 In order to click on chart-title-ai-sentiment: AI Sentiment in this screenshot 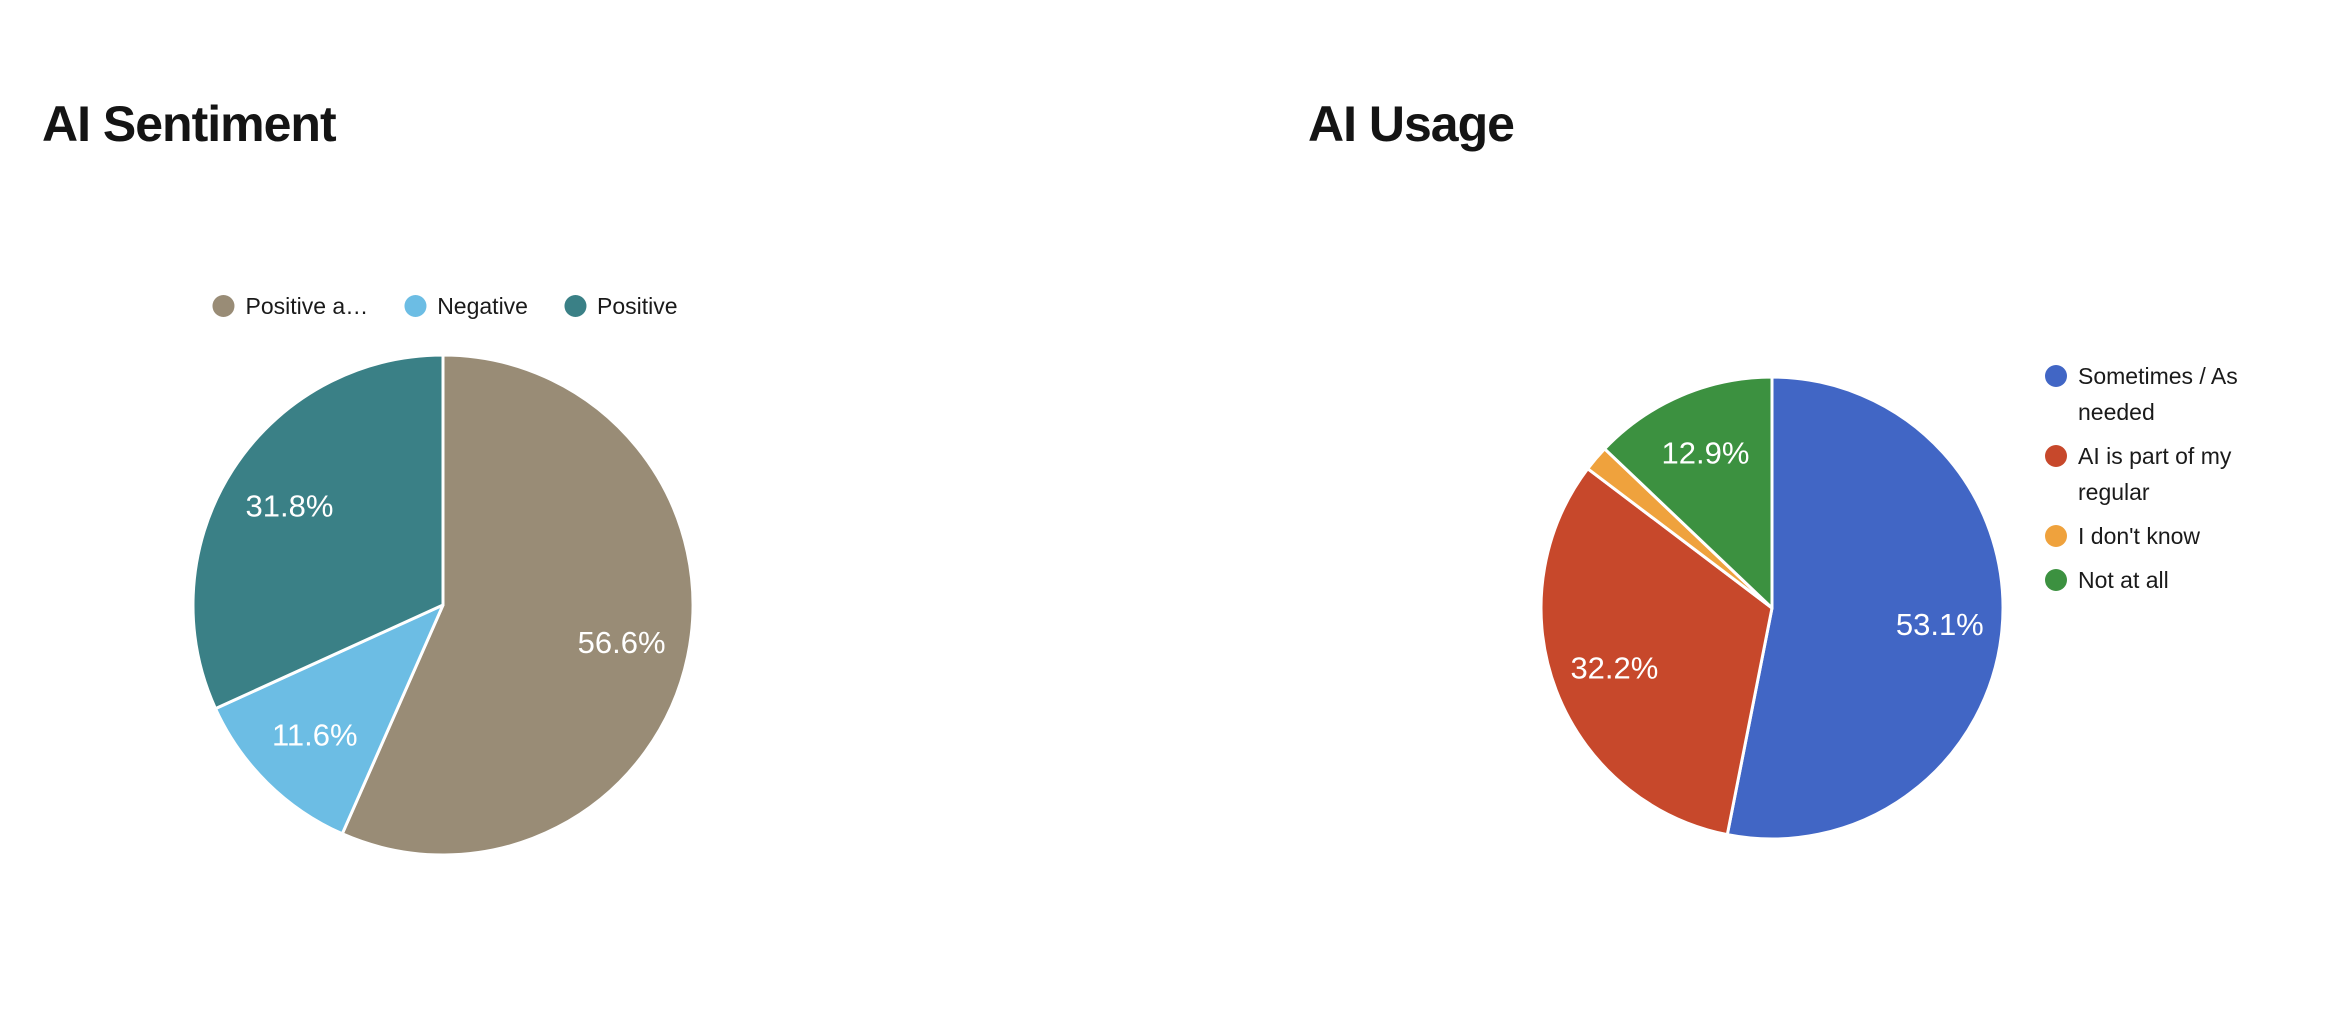, I will do `click(189, 123)`.